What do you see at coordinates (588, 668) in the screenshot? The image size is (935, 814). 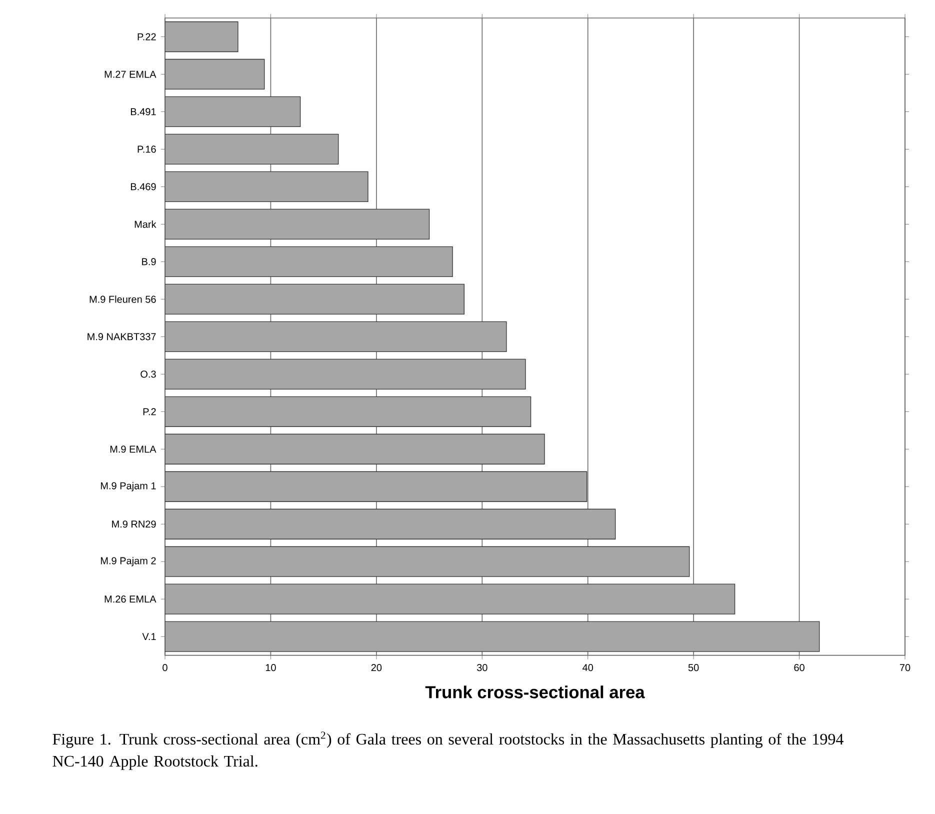 I see `x-tick-label: 40` at bounding box center [588, 668].